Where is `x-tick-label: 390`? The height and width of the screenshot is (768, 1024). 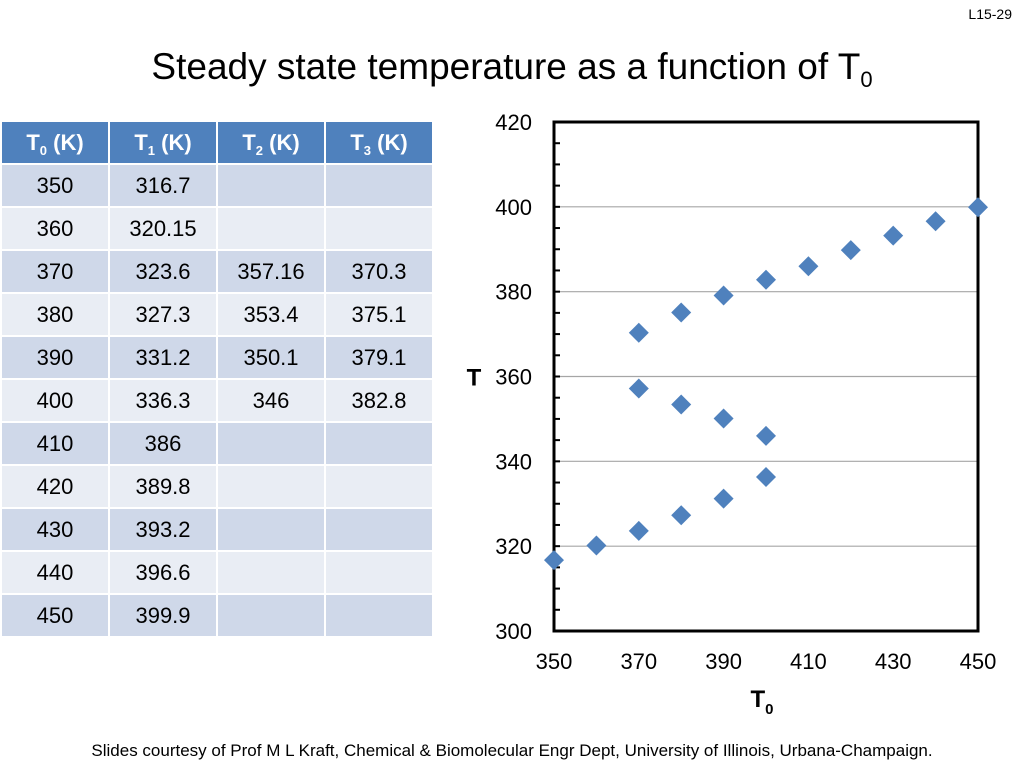
x-tick-label: 390 is located at coordinates (723, 661).